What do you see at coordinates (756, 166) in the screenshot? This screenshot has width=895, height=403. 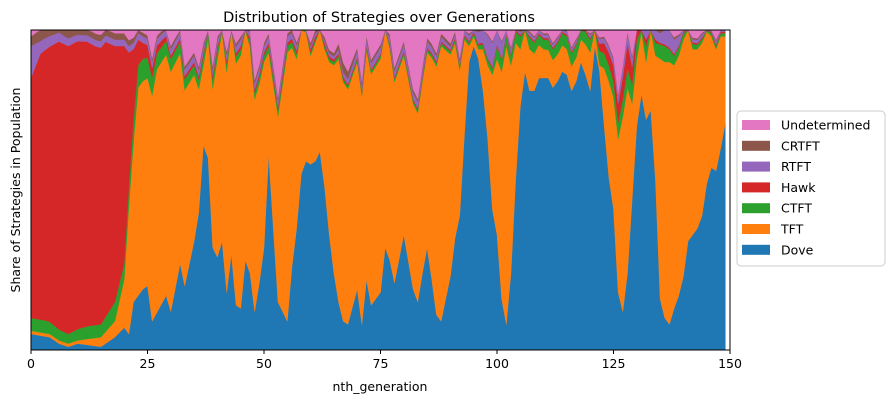 I see `legend-swatch-rtft` at bounding box center [756, 166].